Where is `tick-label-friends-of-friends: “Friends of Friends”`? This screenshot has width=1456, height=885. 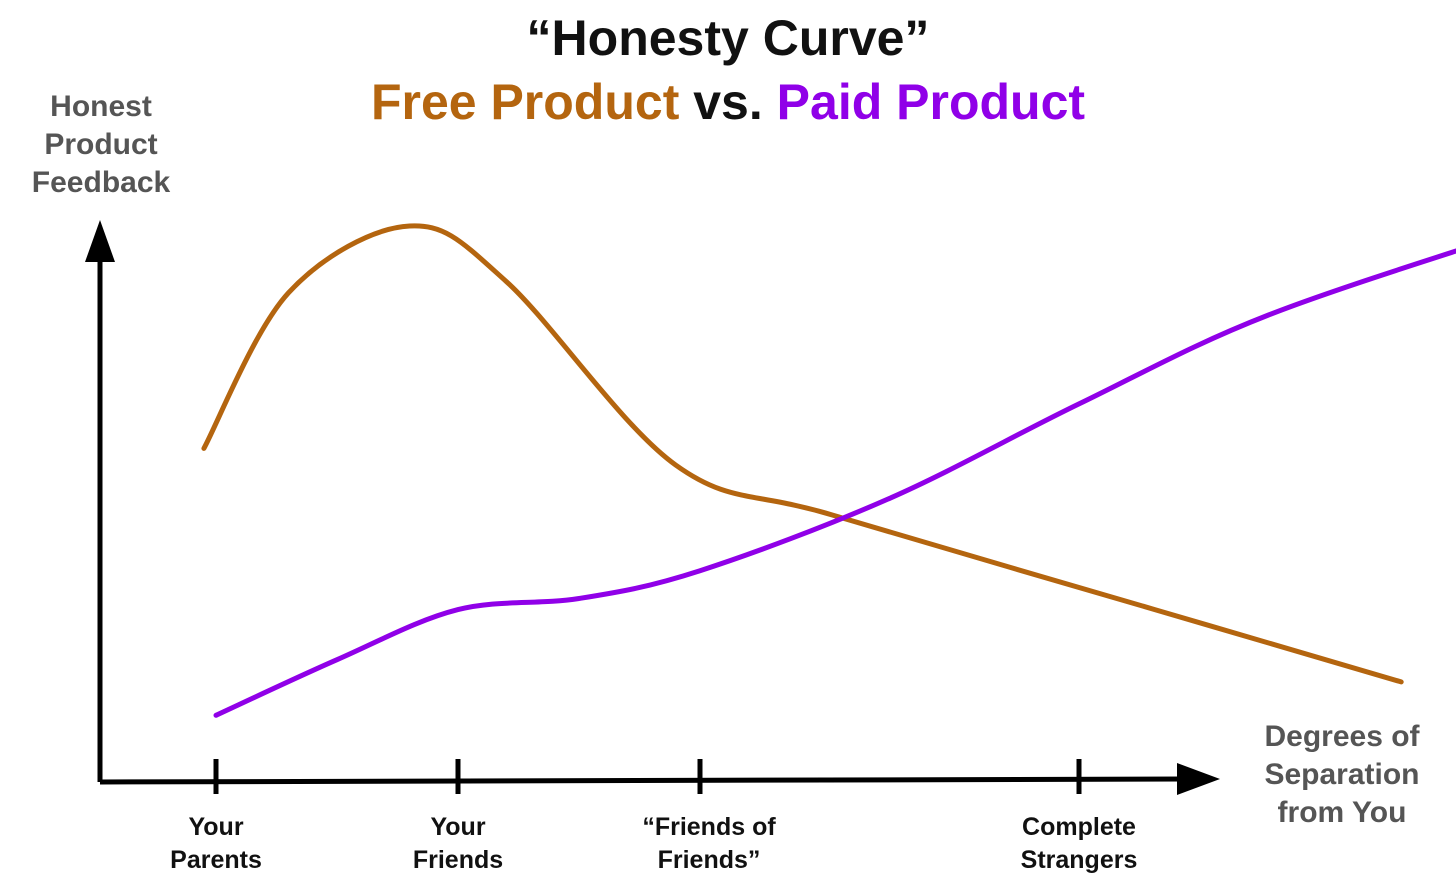
tick-label-friends-of-friends: “Friends of Friends” is located at coordinates (709, 843).